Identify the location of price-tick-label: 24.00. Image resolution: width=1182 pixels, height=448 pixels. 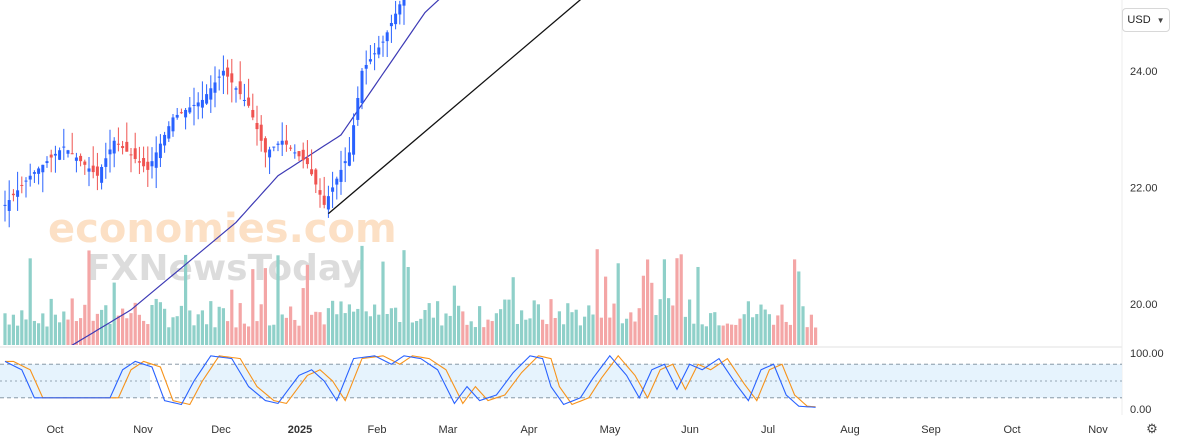
(1144, 72).